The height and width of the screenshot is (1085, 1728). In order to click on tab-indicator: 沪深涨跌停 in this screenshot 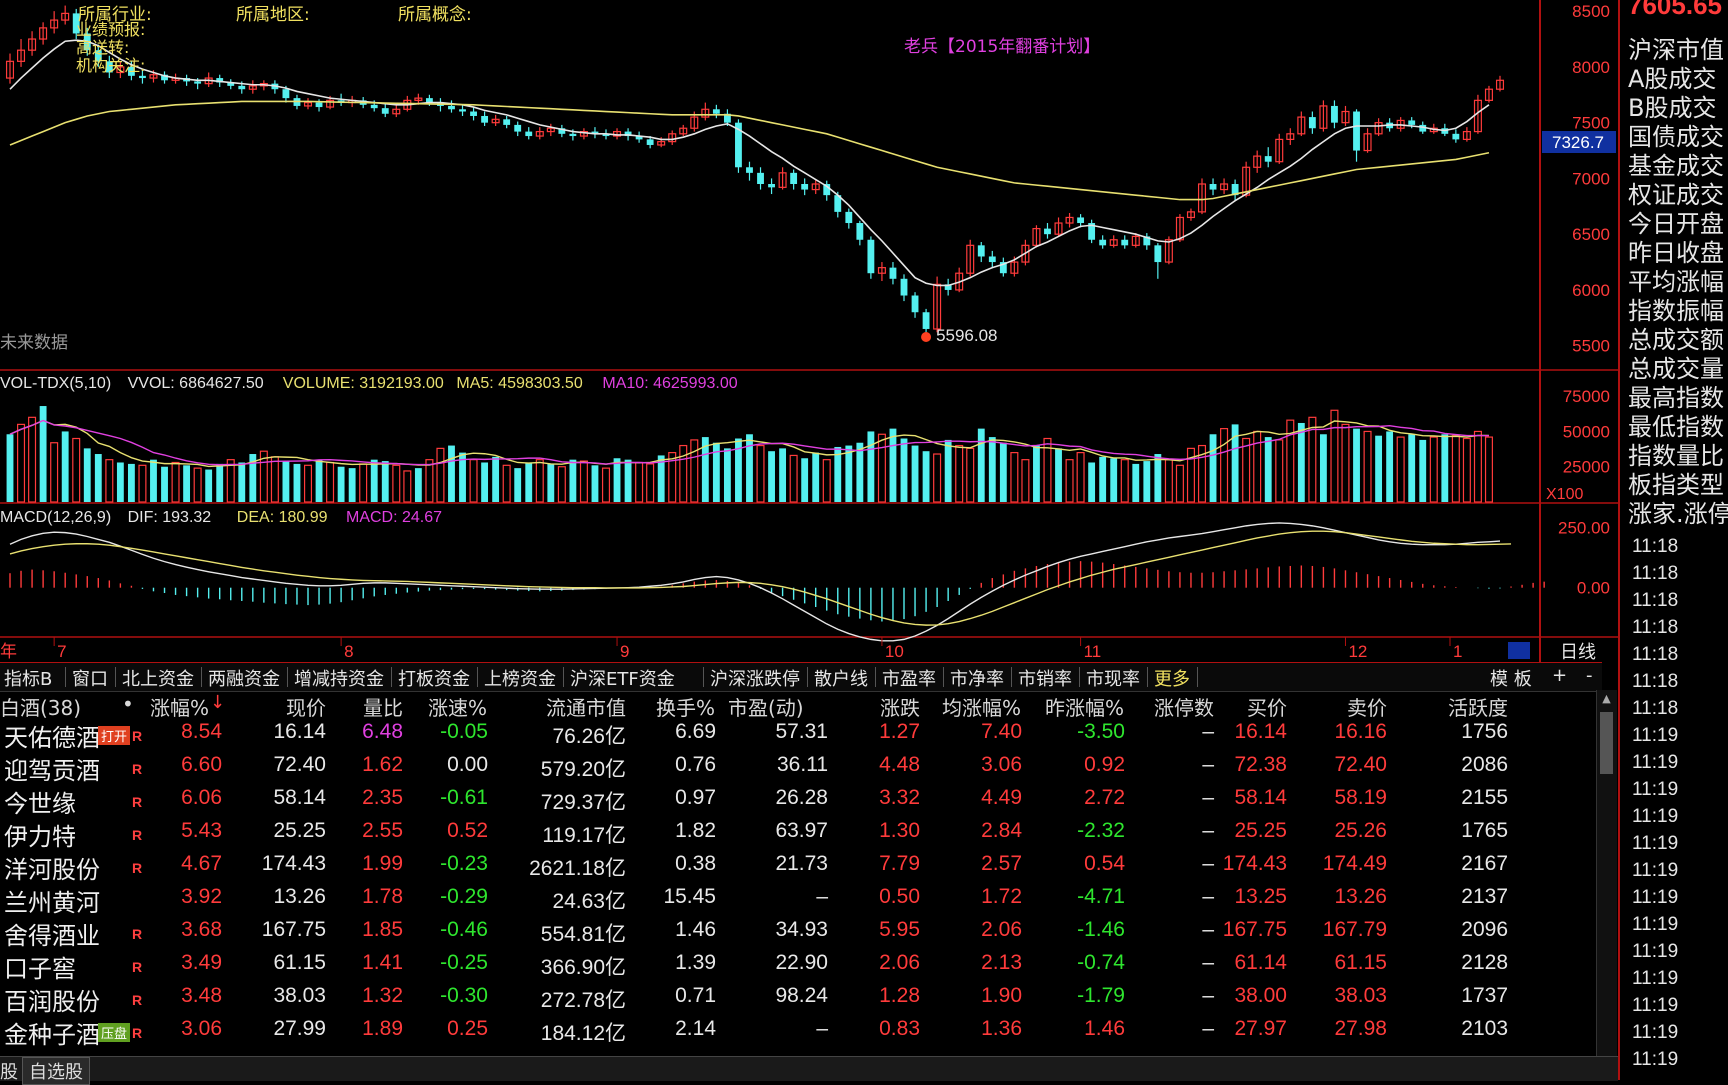, I will do `click(755, 679)`.